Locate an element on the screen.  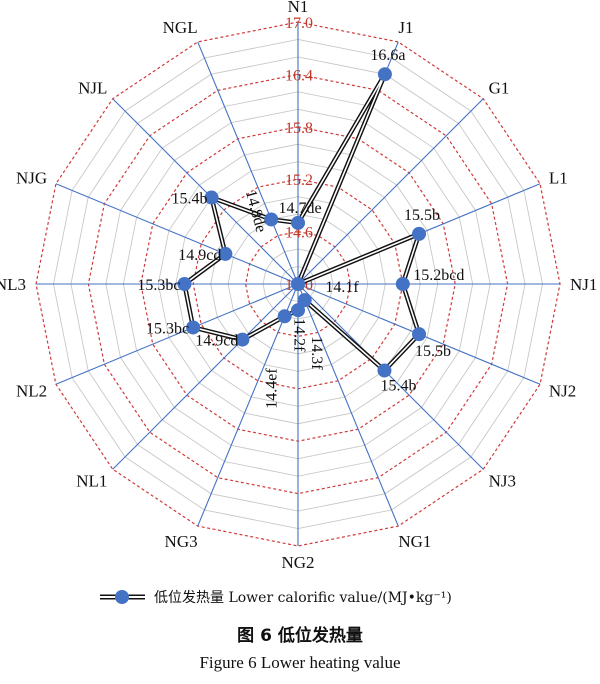
data-label-l1: 15.5b is located at coordinates (422, 215).